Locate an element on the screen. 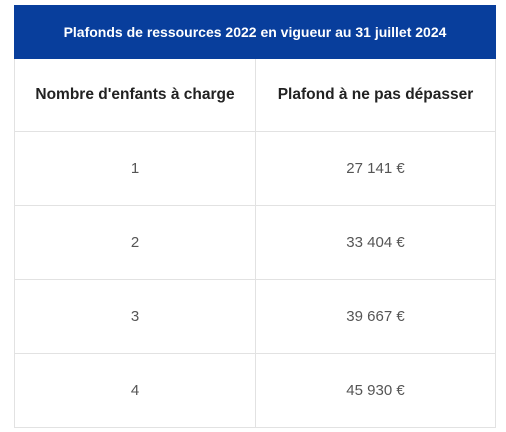  ceiling-amount-cell: 33 404 € is located at coordinates (375, 242).